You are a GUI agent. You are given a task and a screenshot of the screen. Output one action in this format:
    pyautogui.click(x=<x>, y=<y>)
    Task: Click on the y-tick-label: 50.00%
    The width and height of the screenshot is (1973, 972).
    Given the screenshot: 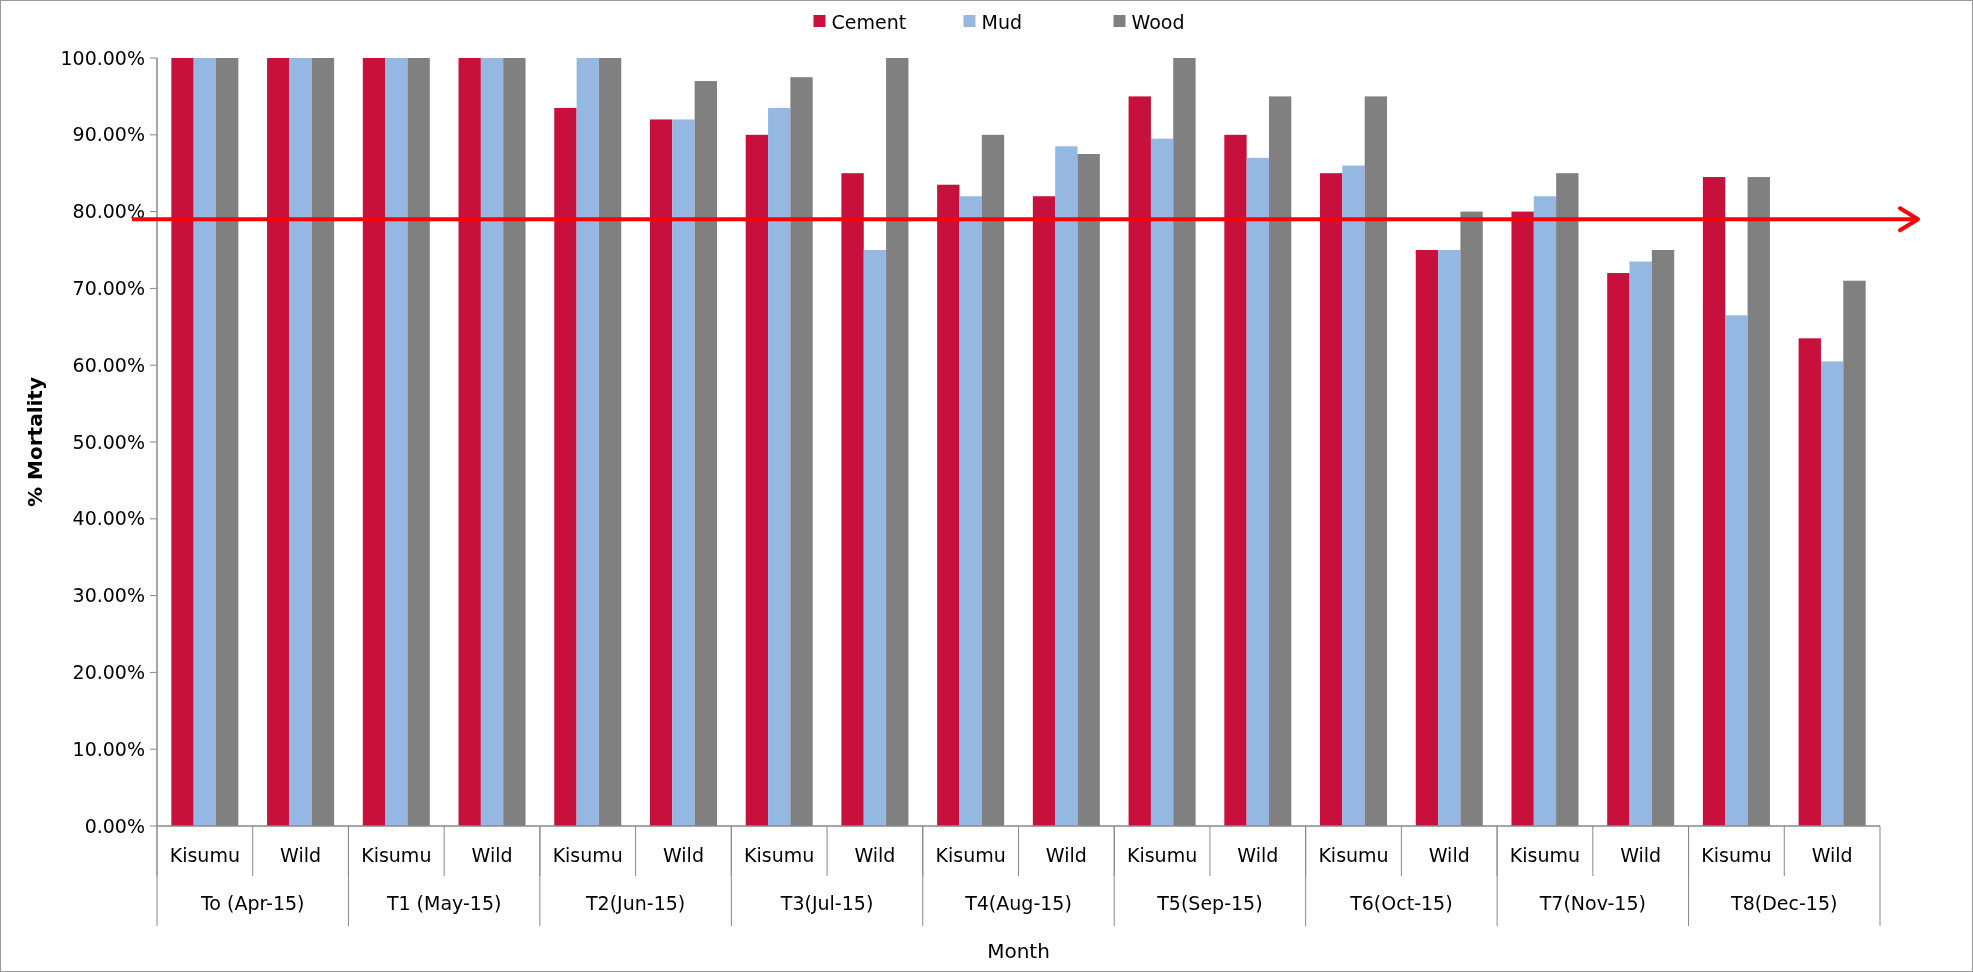 What is the action you would take?
    pyautogui.click(x=108, y=441)
    